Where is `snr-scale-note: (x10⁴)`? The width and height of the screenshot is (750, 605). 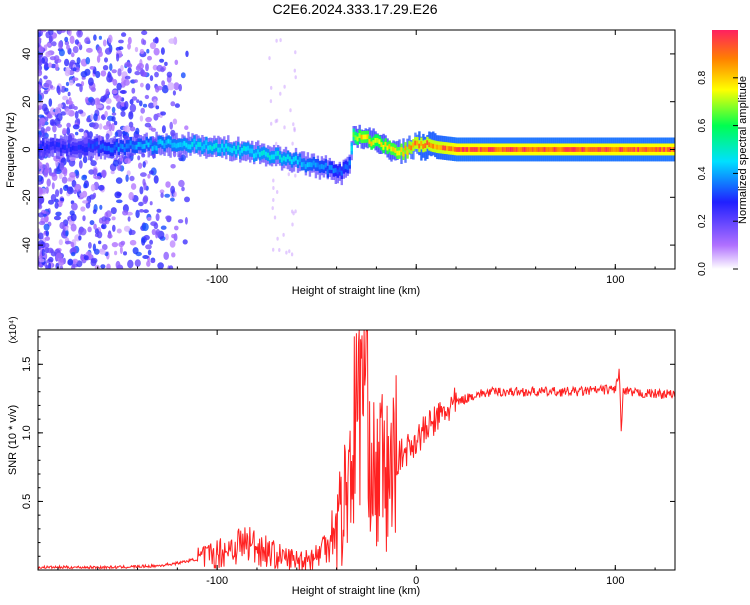 snr-scale-note: (x10⁴) is located at coordinates (13, 329).